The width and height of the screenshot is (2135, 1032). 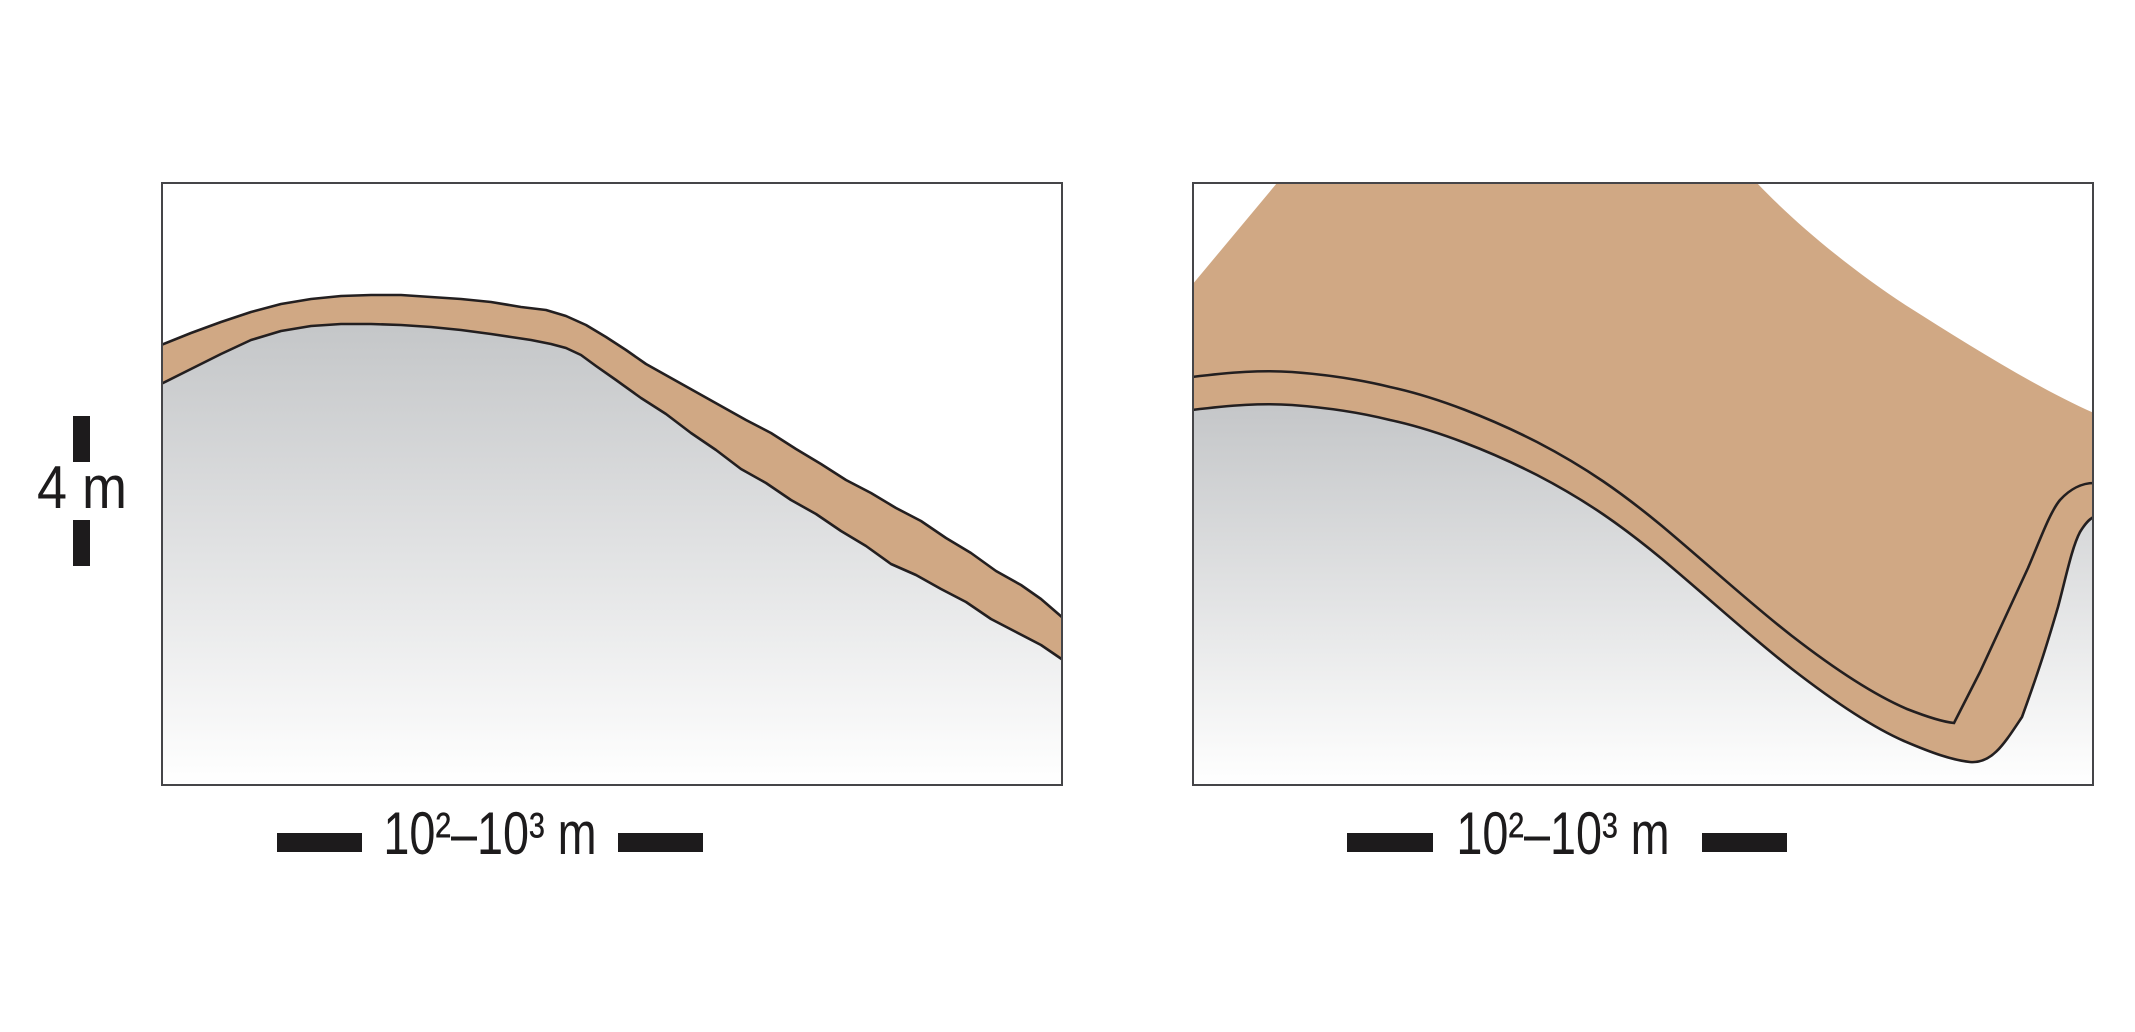 What do you see at coordinates (1390, 842) in the screenshot?
I see `right-horizontal-scale-bar-left` at bounding box center [1390, 842].